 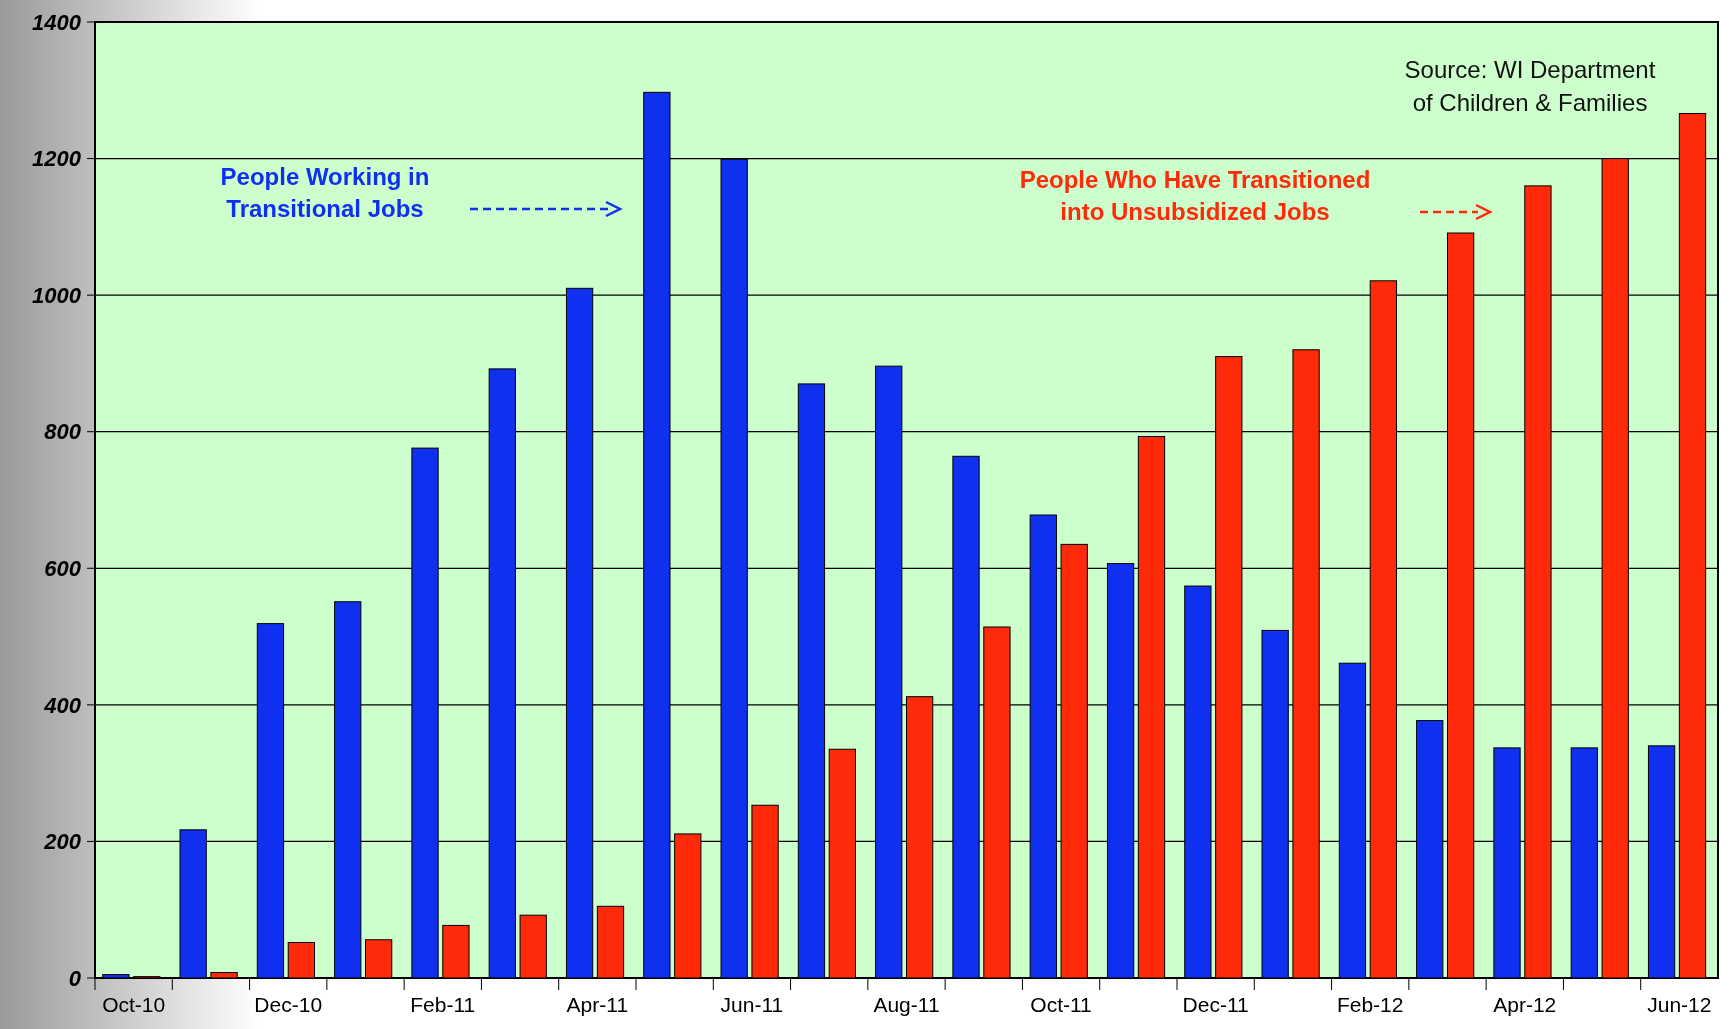 What do you see at coordinates (288, 1004) in the screenshot?
I see `x-tick-label: Dec-10` at bounding box center [288, 1004].